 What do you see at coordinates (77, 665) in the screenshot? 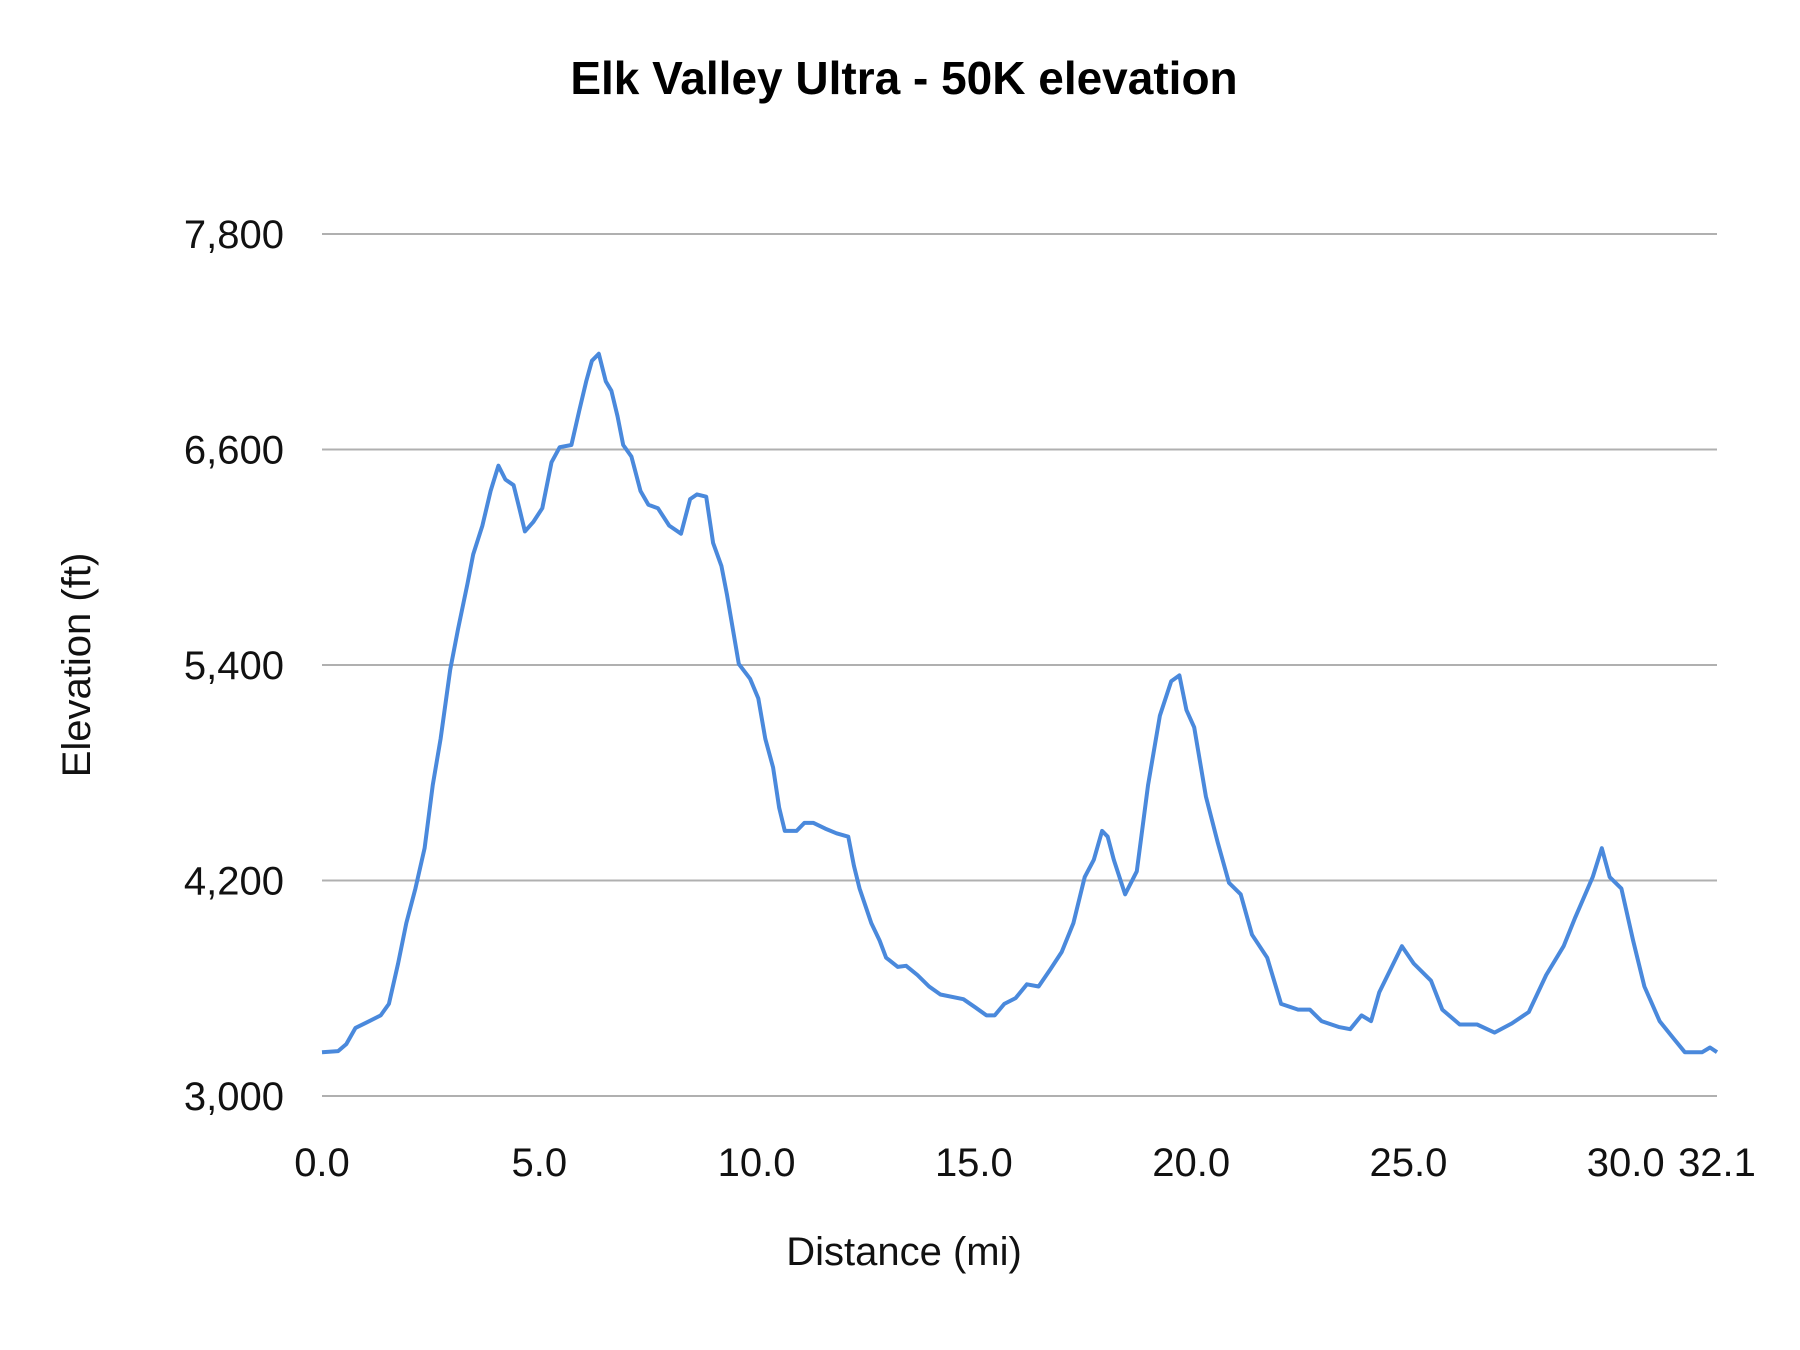
I see `y-axis-label: Elevation (ft)` at bounding box center [77, 665].